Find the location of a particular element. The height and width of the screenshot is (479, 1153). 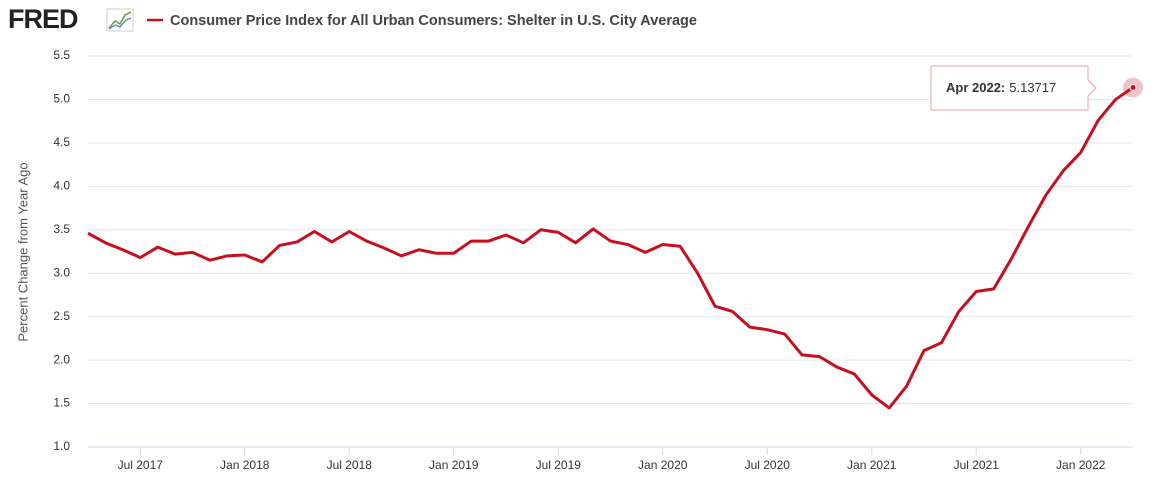

tooltip: Apr 2022: 5.13717 is located at coordinates (1013, 88).